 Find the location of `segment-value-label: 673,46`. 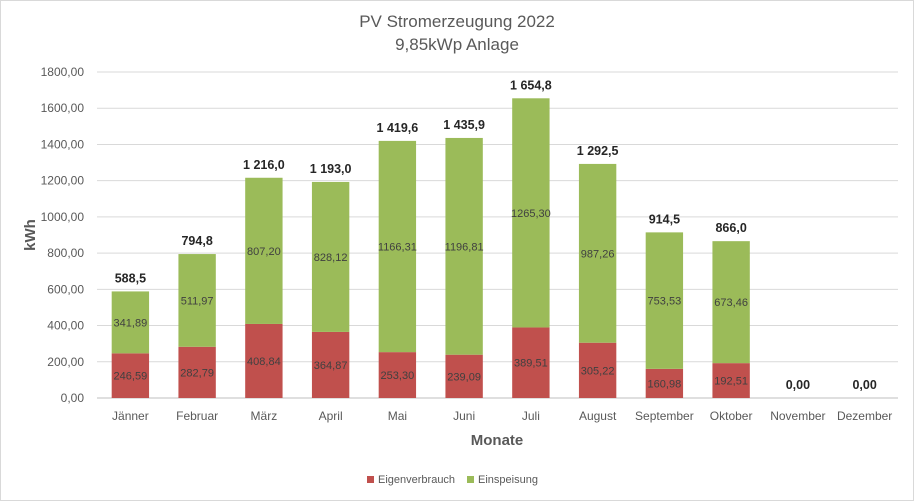

segment-value-label: 673,46 is located at coordinates (731, 303).